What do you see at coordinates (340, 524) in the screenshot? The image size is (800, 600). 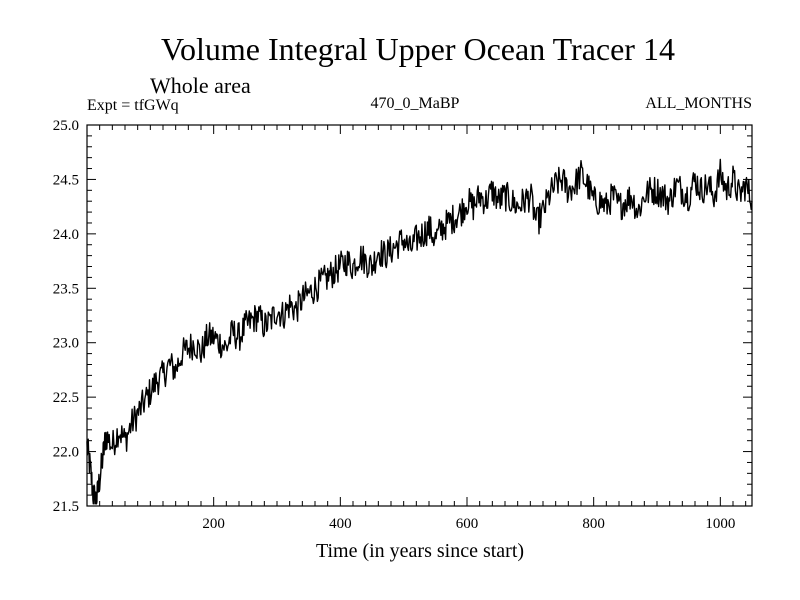 I see `x-tick-label: 400` at bounding box center [340, 524].